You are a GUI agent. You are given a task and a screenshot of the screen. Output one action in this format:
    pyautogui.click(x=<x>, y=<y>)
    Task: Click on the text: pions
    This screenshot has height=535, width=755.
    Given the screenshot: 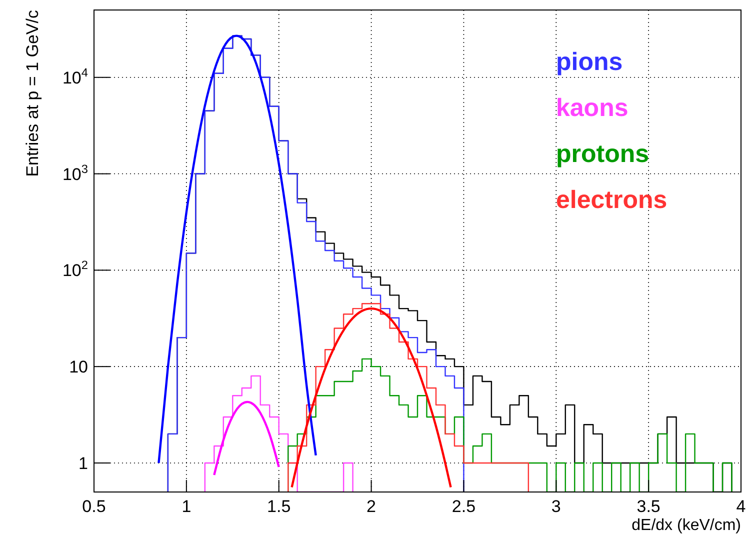 What is the action you would take?
    pyautogui.click(x=589, y=62)
    